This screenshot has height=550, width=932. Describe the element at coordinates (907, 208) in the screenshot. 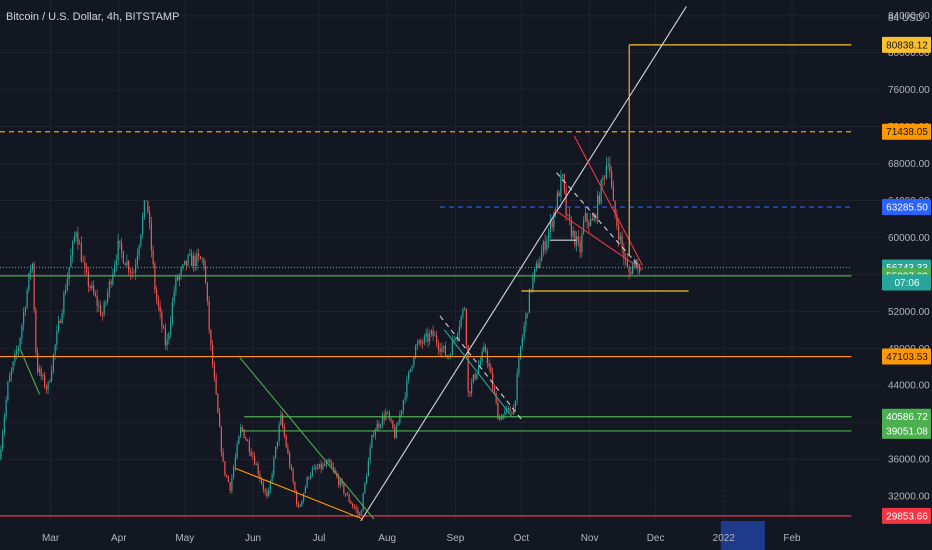

I see `price-label-text: 63285.50` at that location.